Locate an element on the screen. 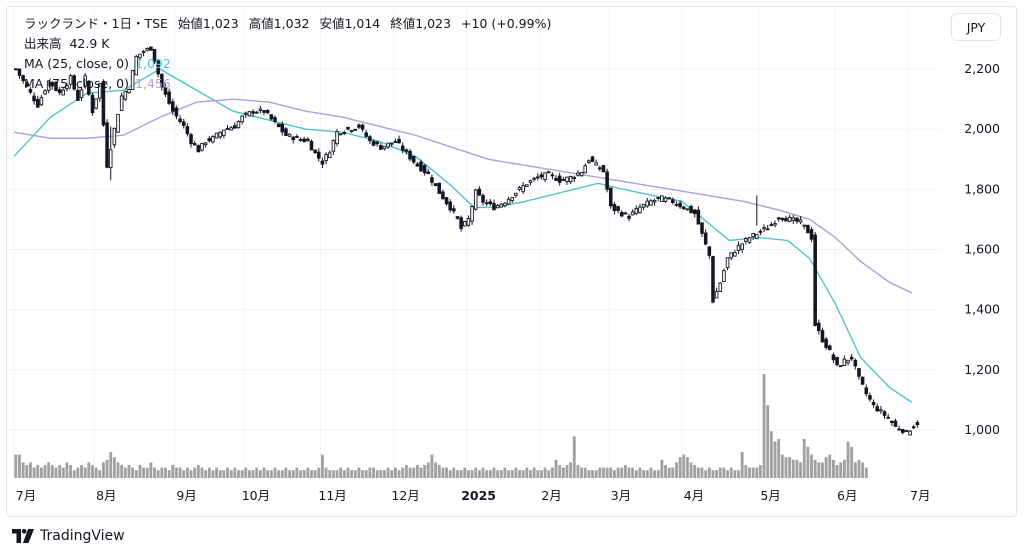 Image resolution: width=1024 pixels, height=558 pixels. volume-legend: 出来高 42.9 K is located at coordinates (67, 43).